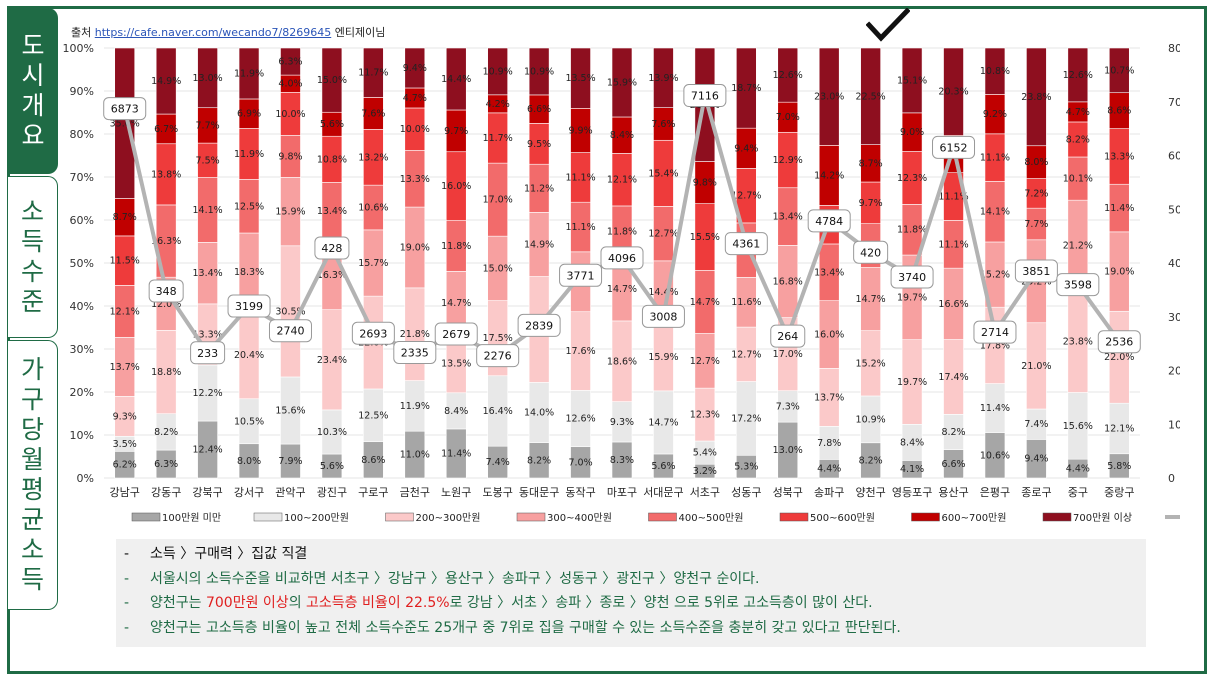 The width and height of the screenshot is (1216, 684). What do you see at coordinates (316, 518) in the screenshot?
I see `legend-label: 100~200만원` at bounding box center [316, 518].